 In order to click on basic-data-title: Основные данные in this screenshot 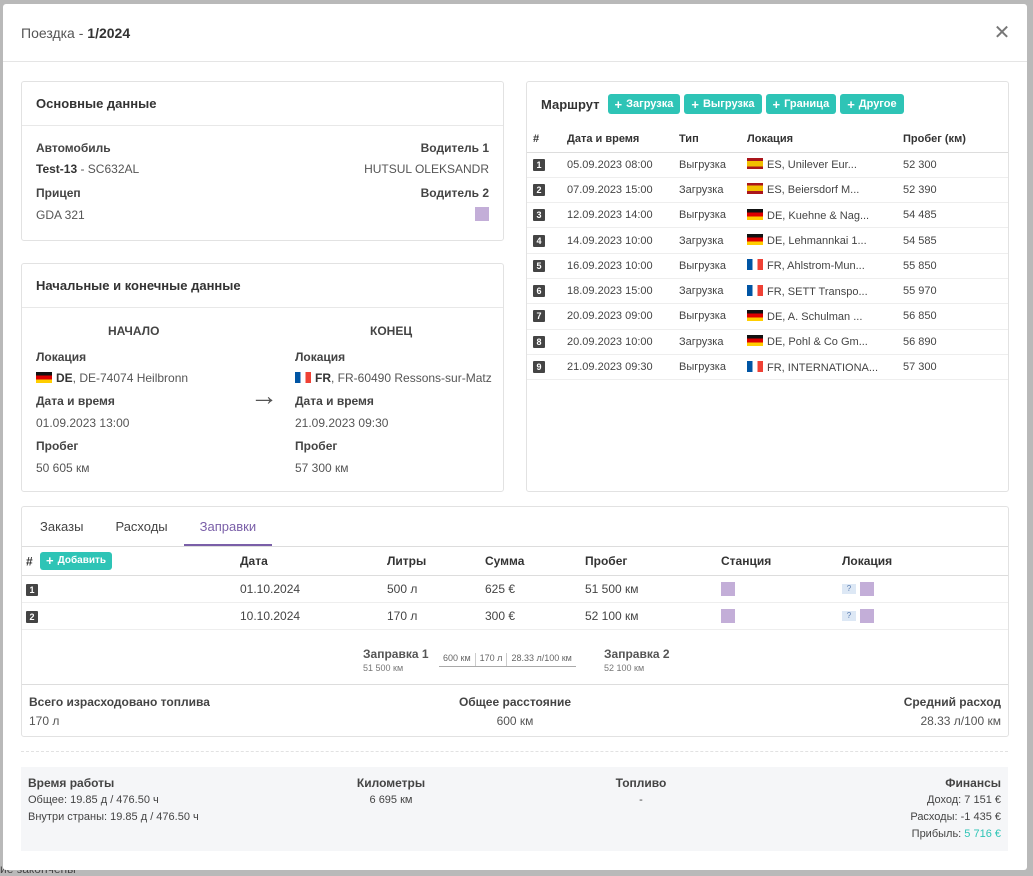, I will do `click(262, 104)`.